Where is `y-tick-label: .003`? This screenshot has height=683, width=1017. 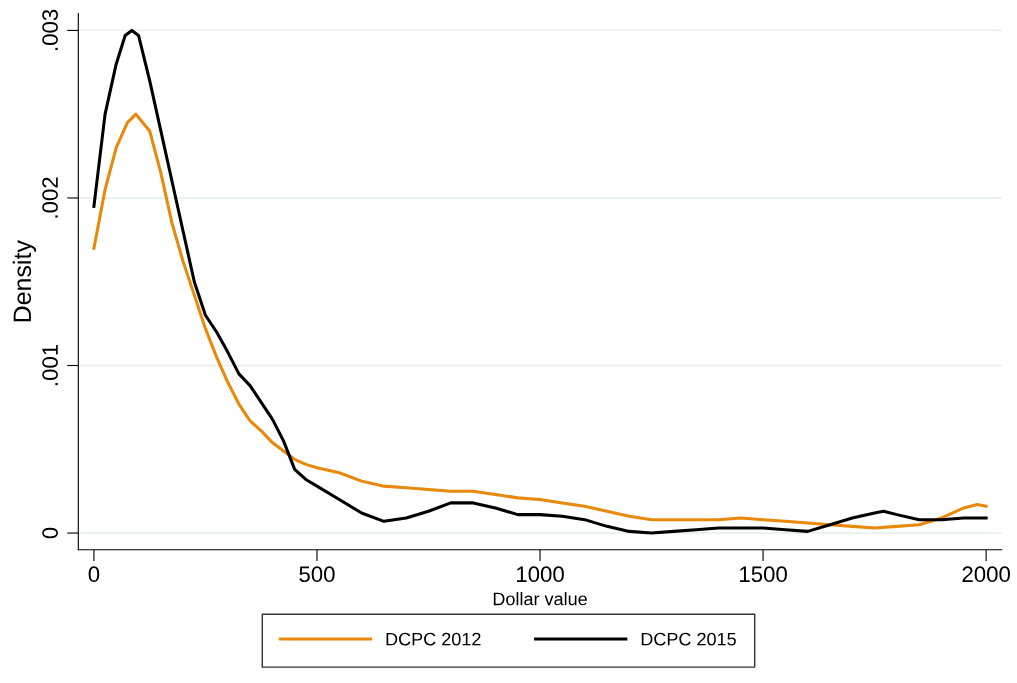 y-tick-label: .003 is located at coordinates (50, 30).